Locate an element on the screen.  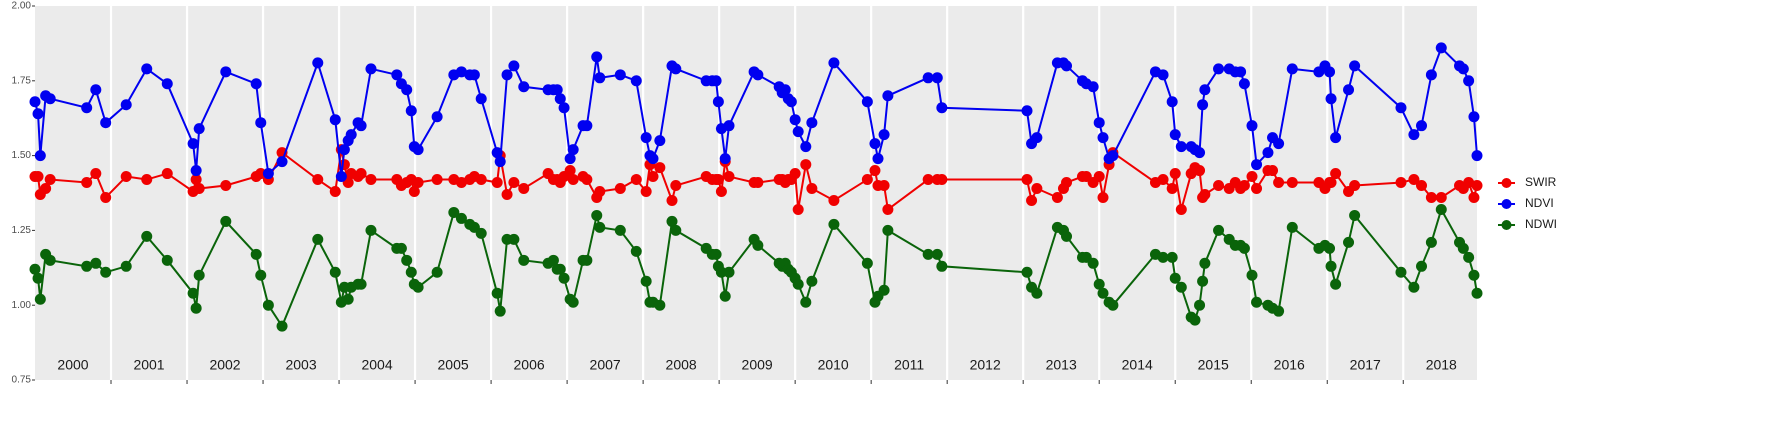
year-label: 2013 is located at coordinates (1061, 365).